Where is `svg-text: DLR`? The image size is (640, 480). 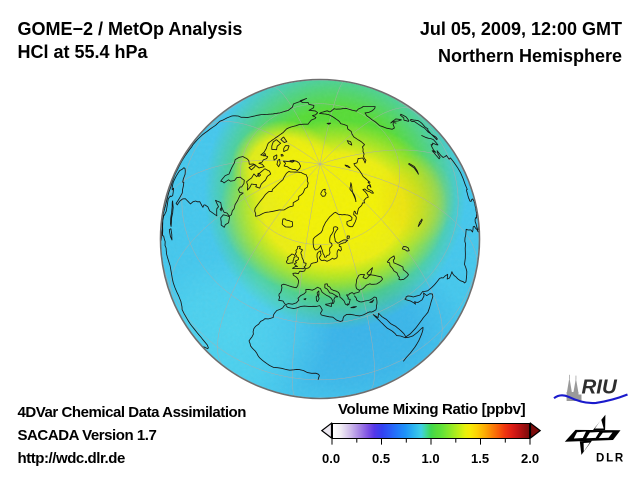 svg-text: DLR is located at coordinates (610, 459).